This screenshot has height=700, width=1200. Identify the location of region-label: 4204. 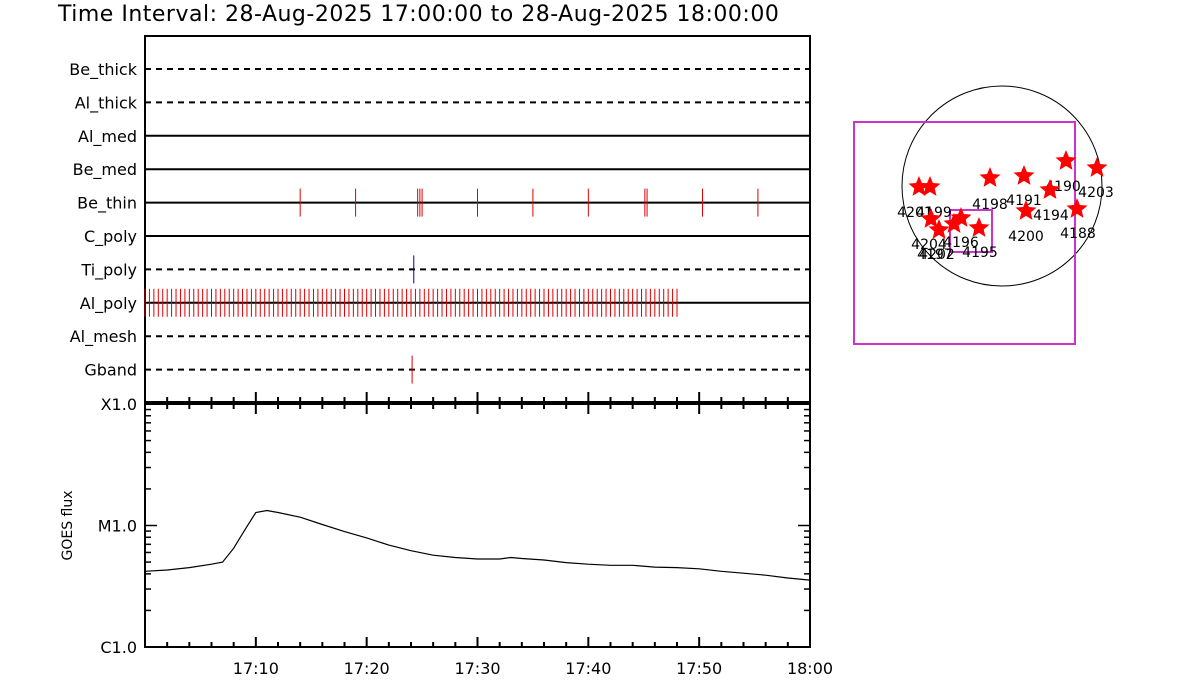
(929, 245).